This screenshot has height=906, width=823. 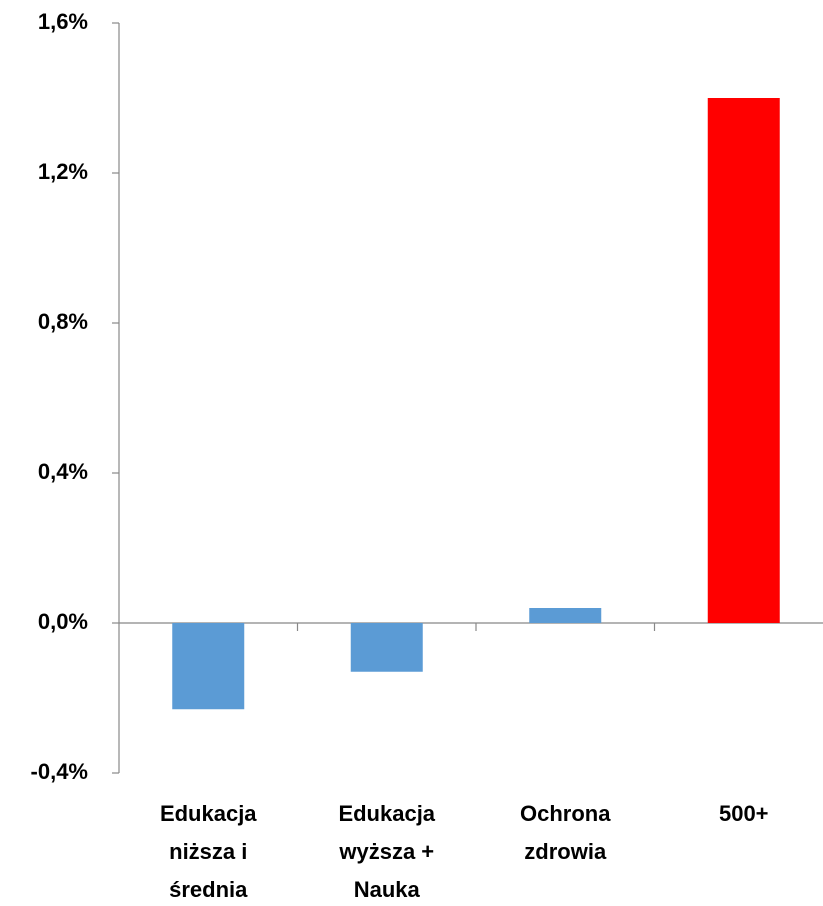 What do you see at coordinates (63, 171) in the screenshot?
I see `y-tick-label: 1,2%` at bounding box center [63, 171].